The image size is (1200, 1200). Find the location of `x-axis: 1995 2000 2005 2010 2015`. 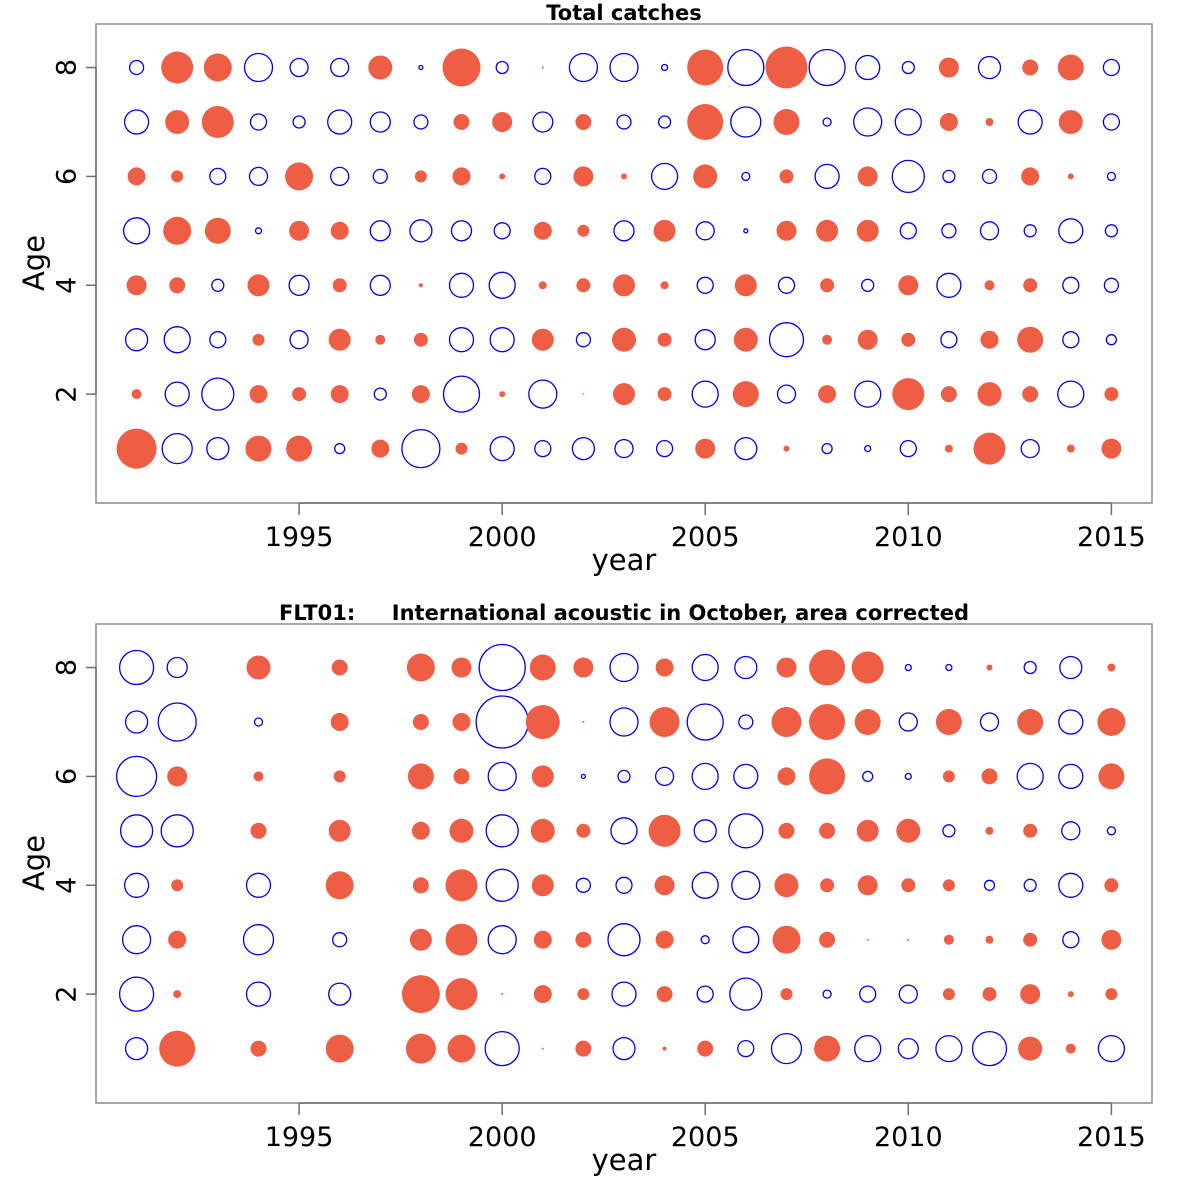

x-axis: 1995 2000 2005 2010 2015 is located at coordinates (705, 527).